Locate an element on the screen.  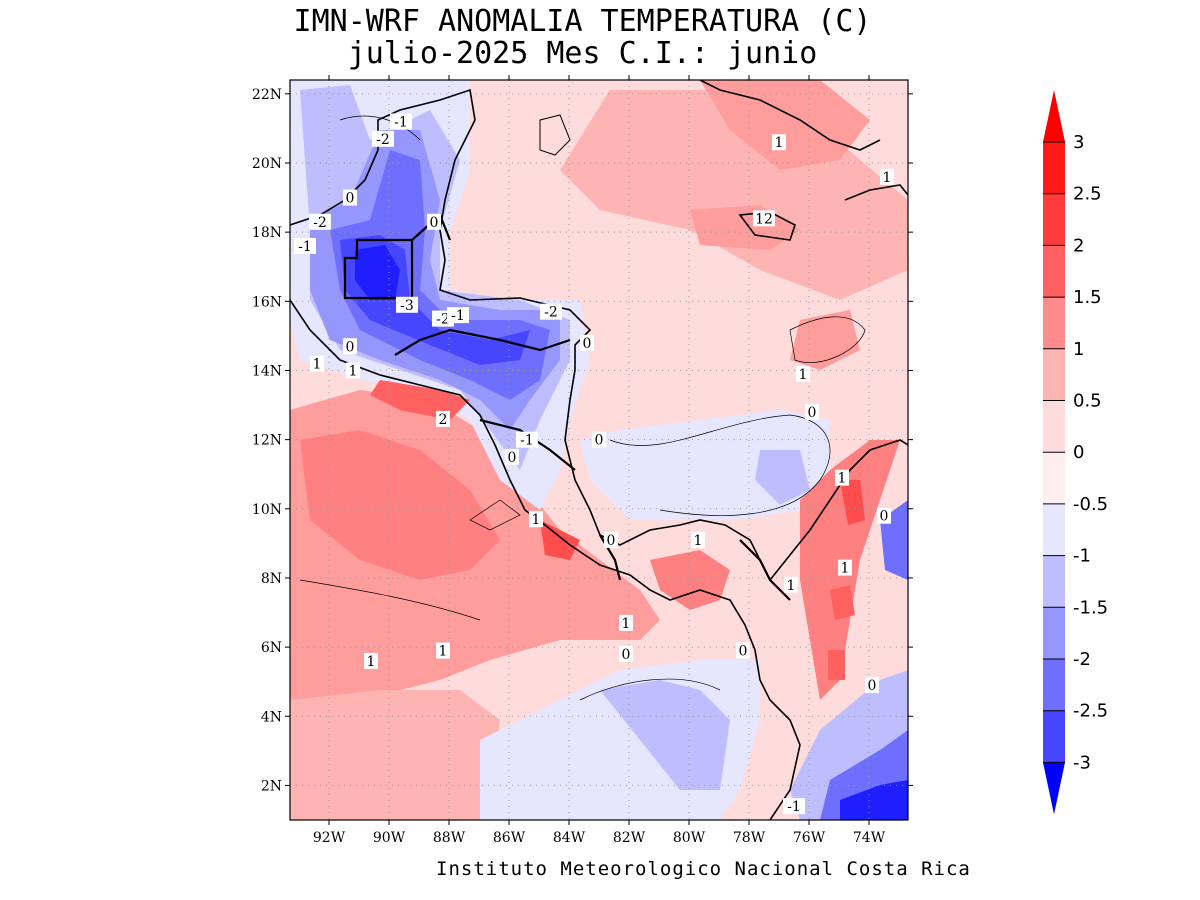
field-carib-east is located at coordinates (825, 340).